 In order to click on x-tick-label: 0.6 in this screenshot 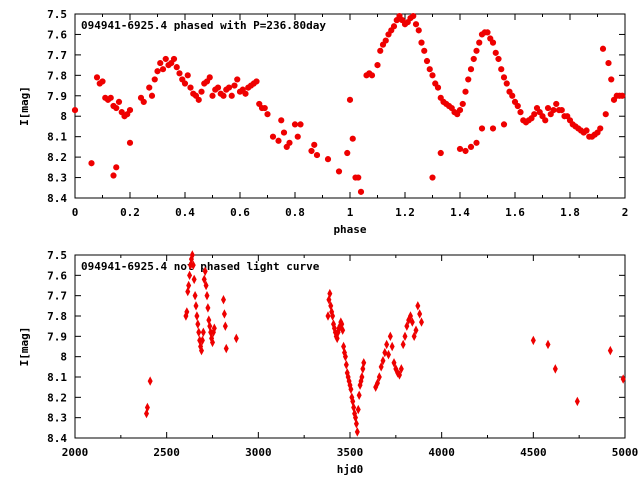, I will do `click(240, 212)`.